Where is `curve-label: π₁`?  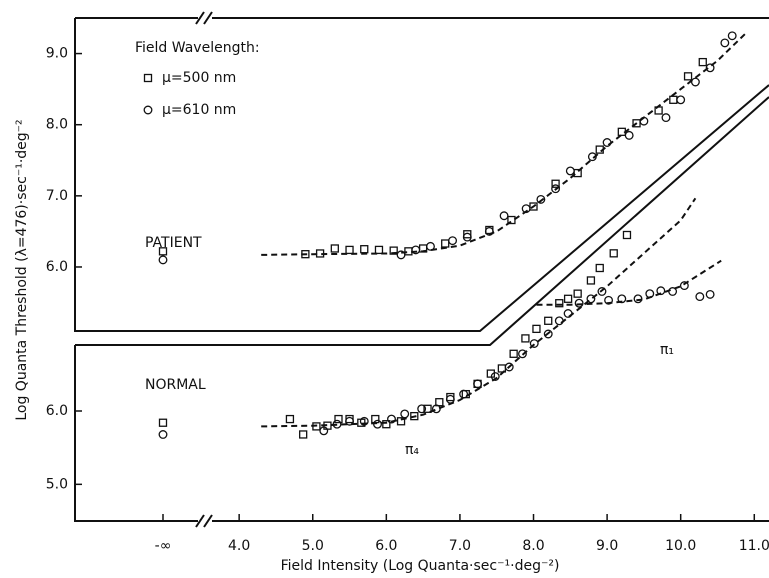 curve-label: π₁ is located at coordinates (667, 350).